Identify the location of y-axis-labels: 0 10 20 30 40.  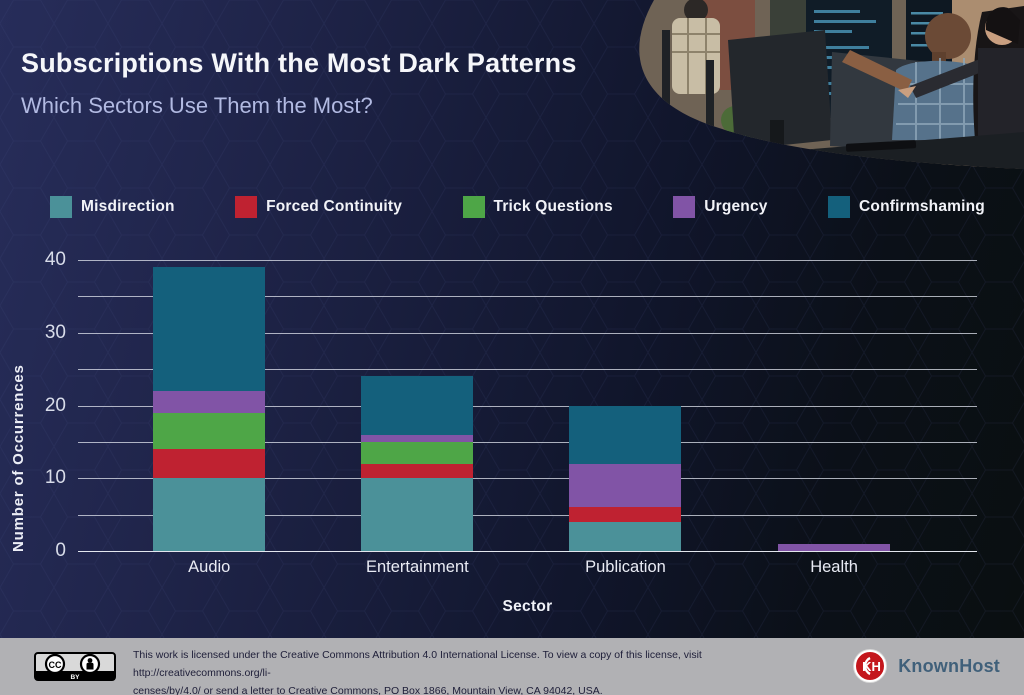
(33, 405).